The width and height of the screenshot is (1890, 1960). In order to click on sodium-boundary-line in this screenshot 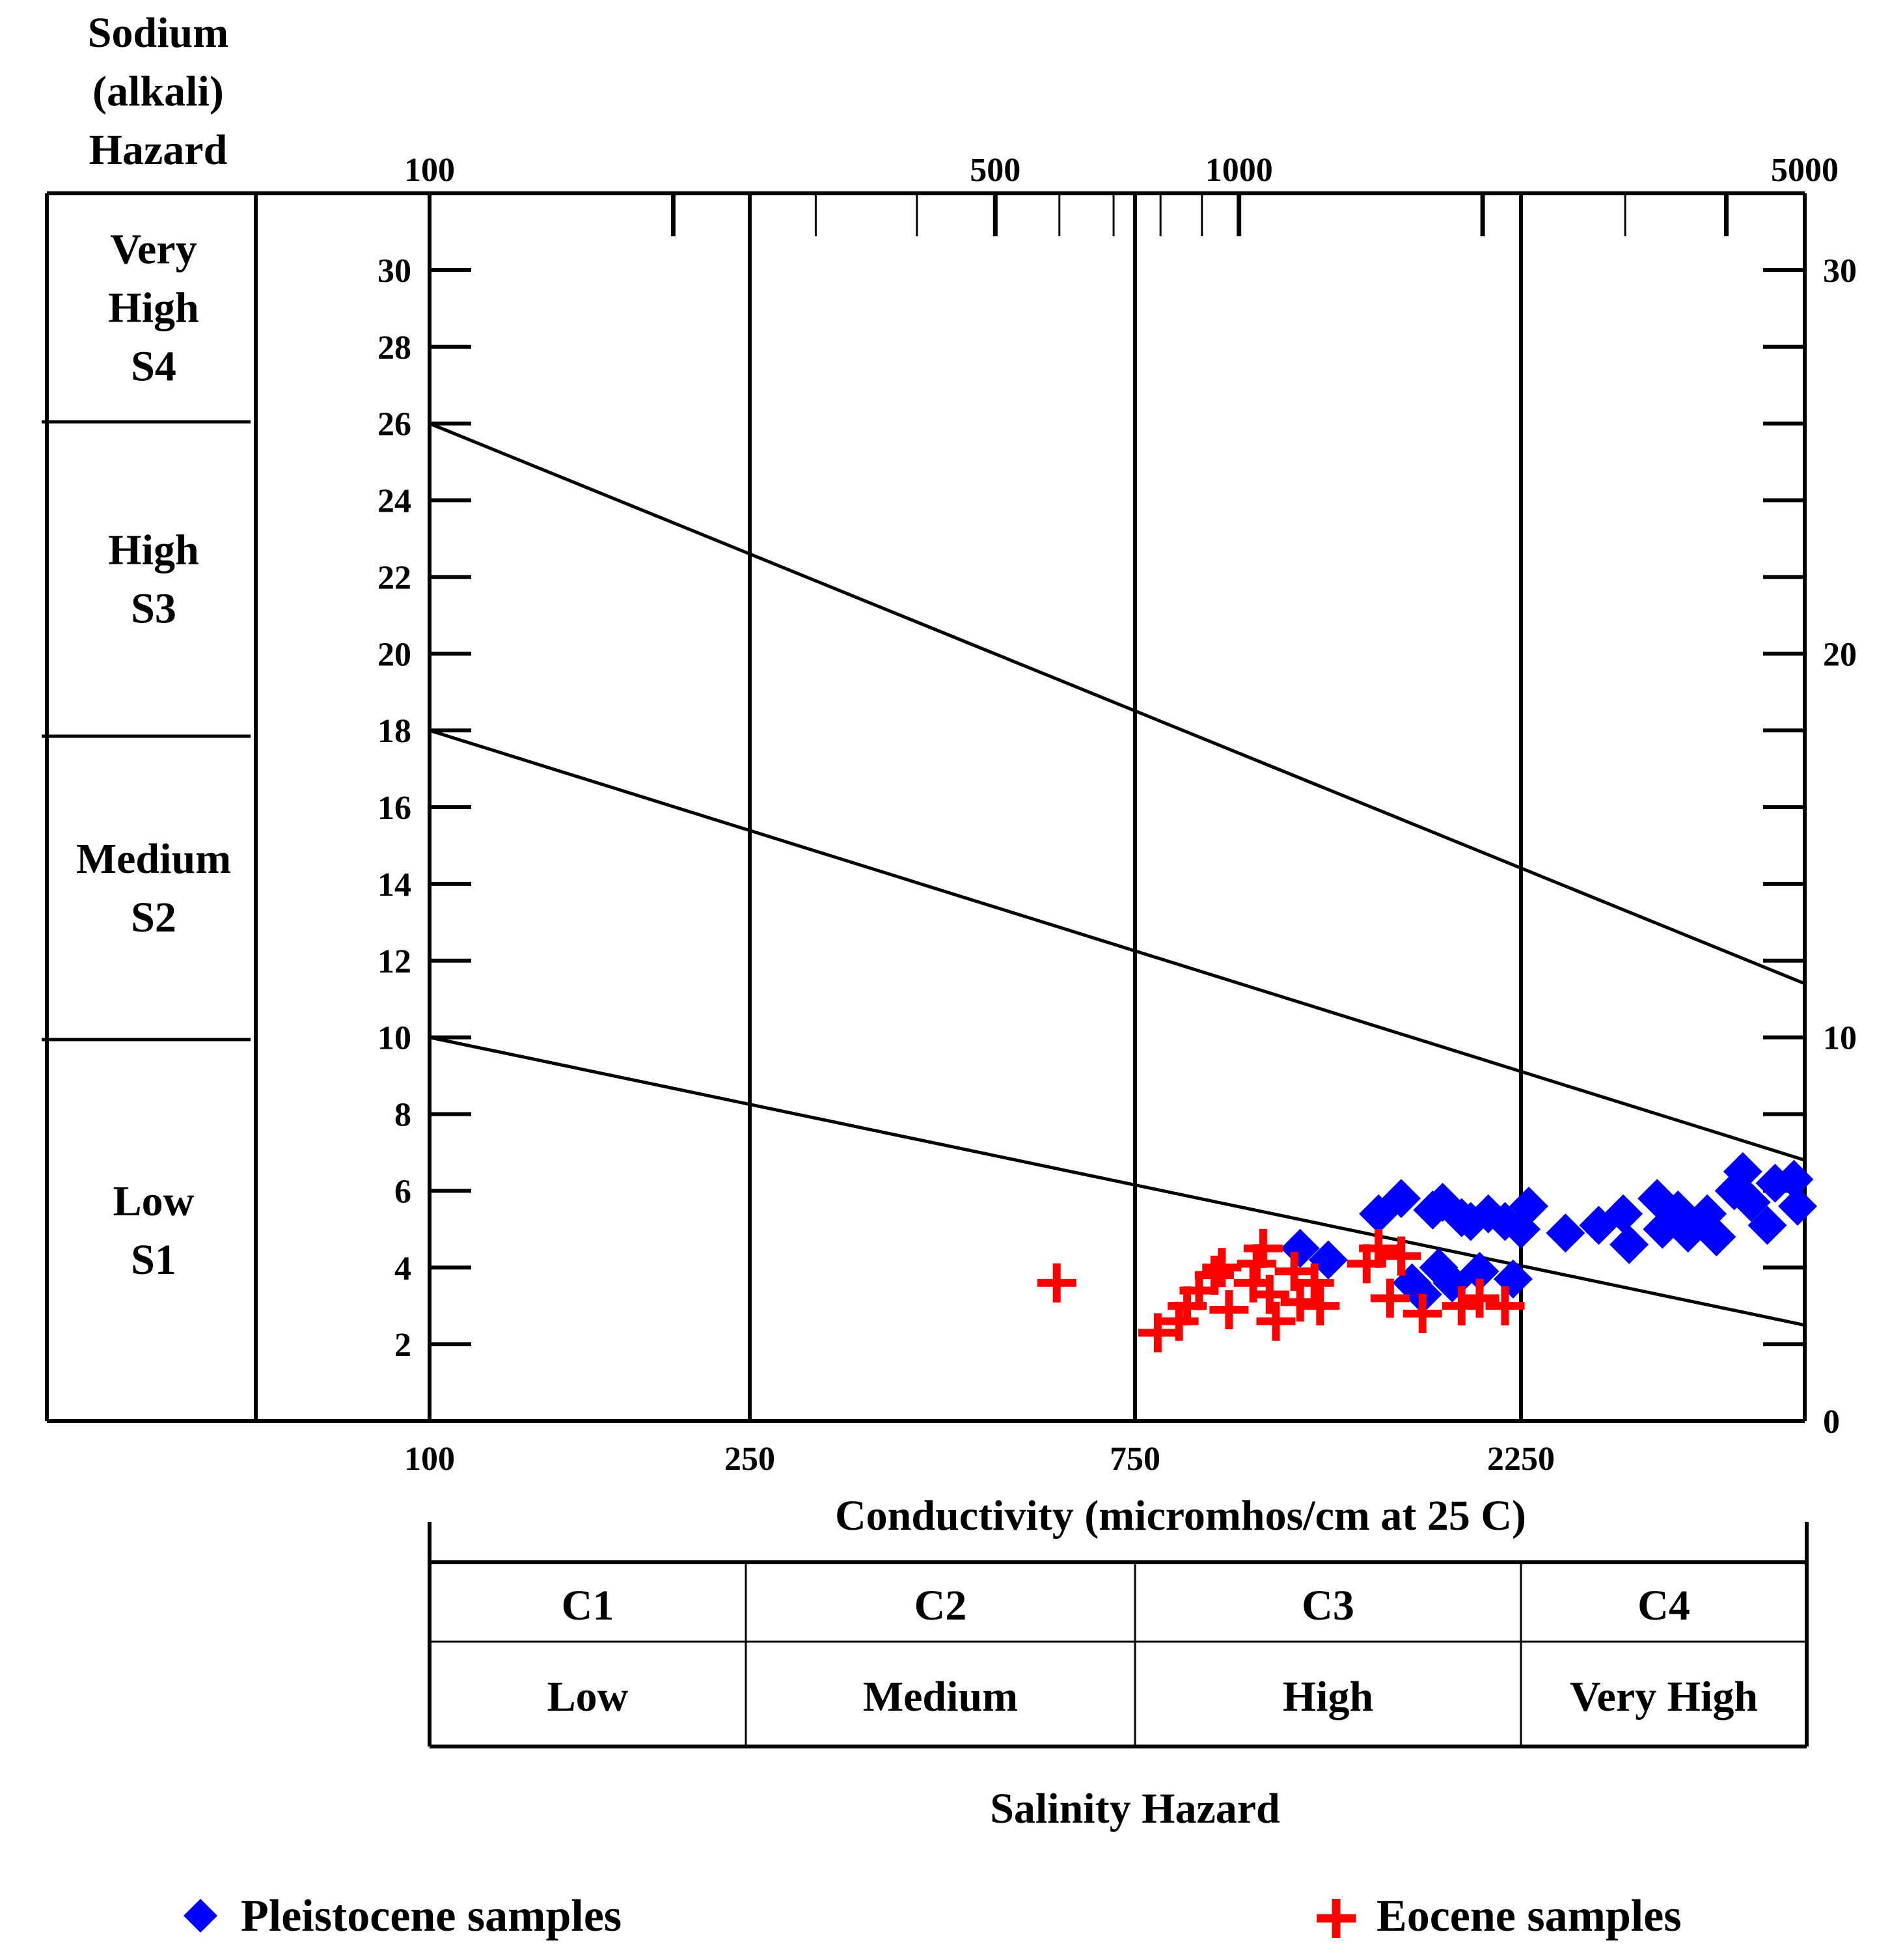, I will do `click(1117, 1181)`.